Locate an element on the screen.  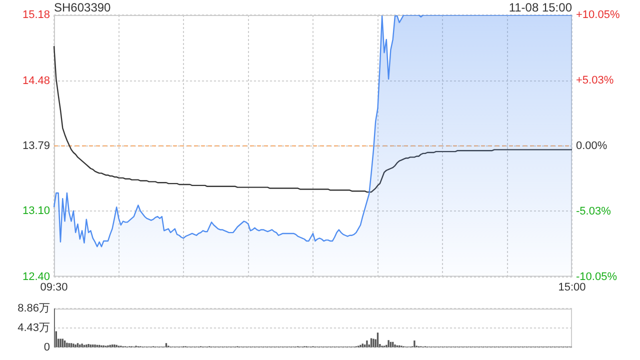
y-tick-label: 15.18 is located at coordinates (36, 15).